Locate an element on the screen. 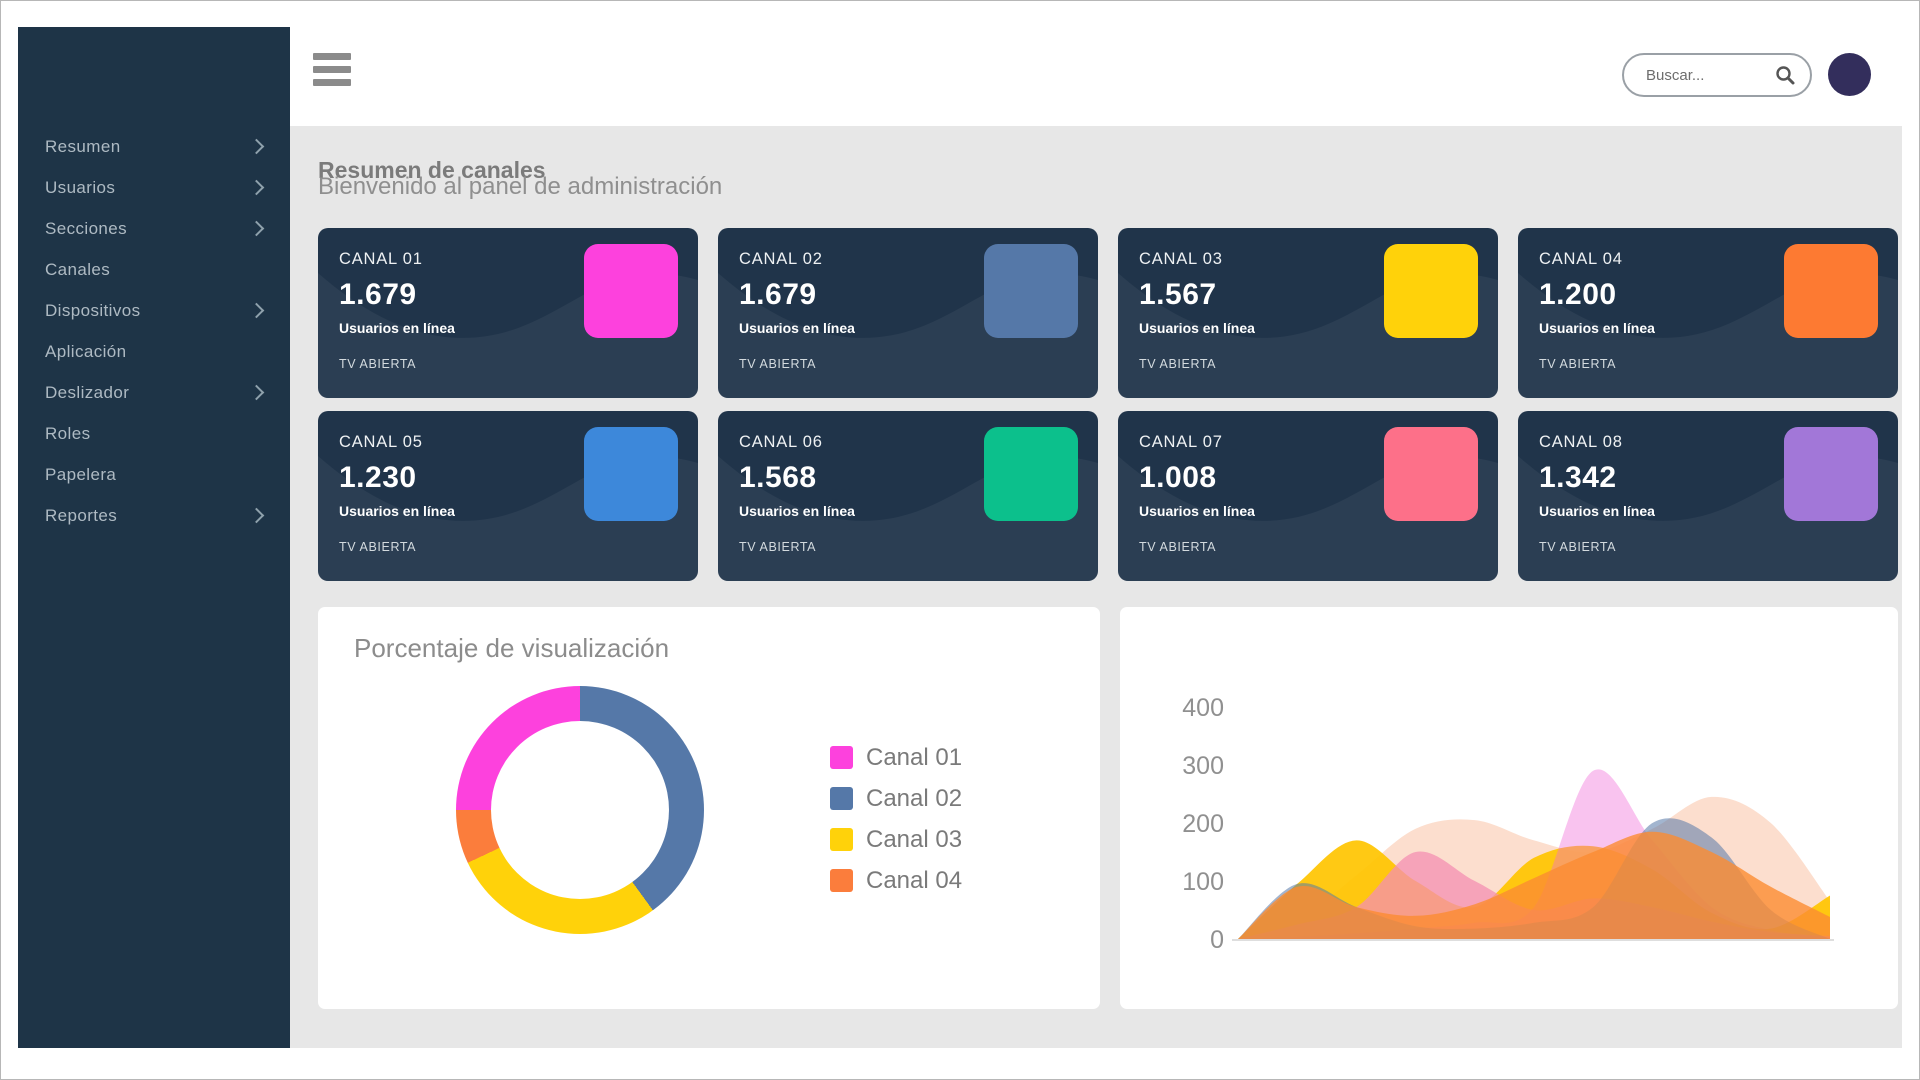  channel-name: CANAL 05 is located at coordinates (381, 442).